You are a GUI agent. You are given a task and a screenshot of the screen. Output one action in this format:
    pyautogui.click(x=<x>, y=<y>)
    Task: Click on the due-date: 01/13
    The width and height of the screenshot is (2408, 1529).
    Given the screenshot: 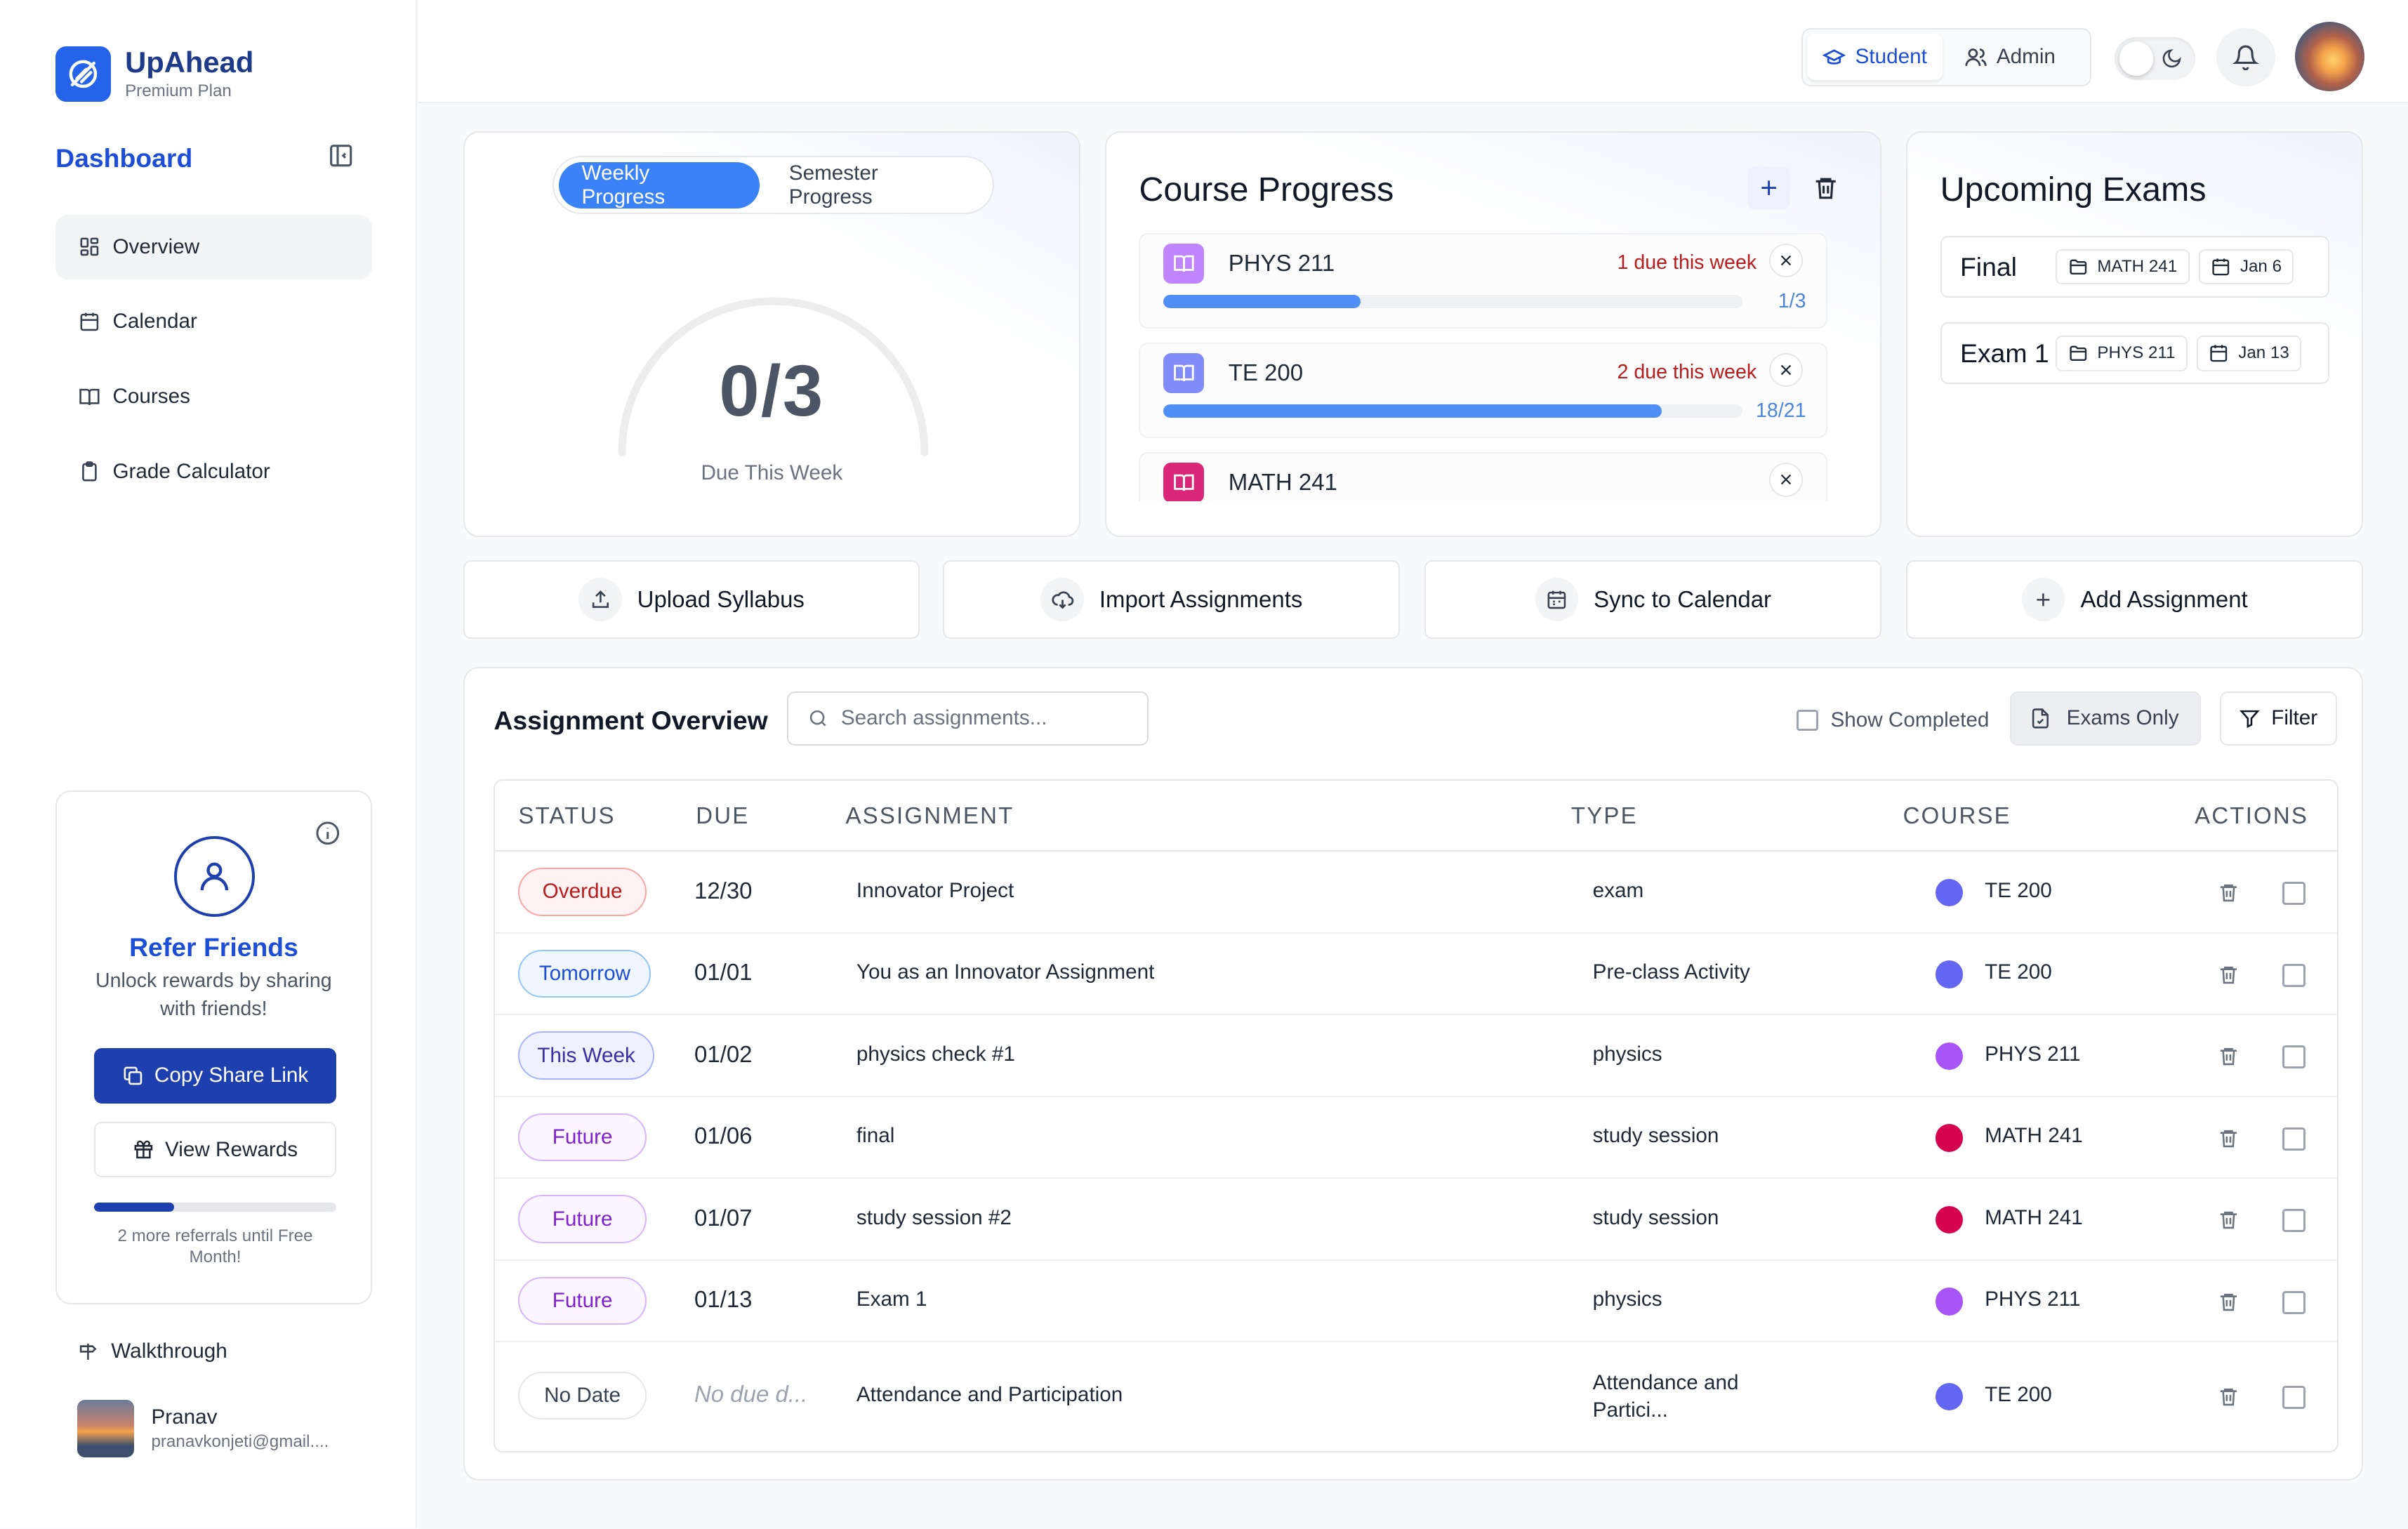 What is the action you would take?
    pyautogui.click(x=724, y=1299)
    